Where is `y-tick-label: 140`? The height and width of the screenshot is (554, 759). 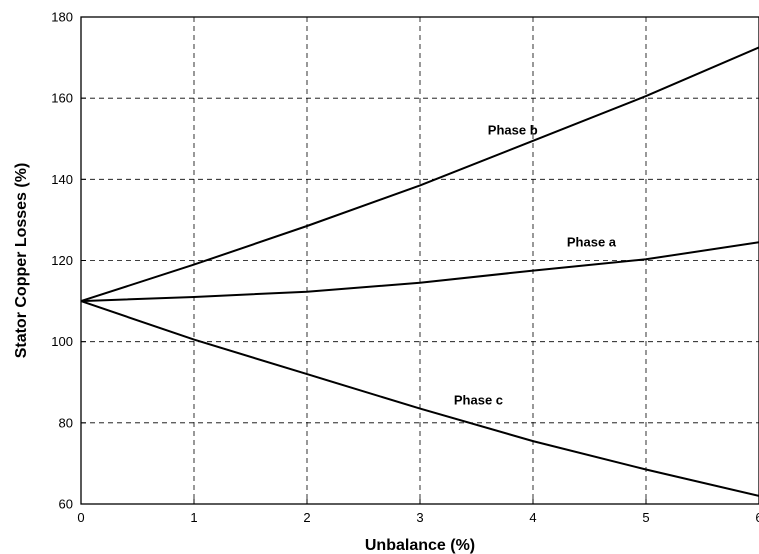
y-tick-label: 140 is located at coordinates (62, 179).